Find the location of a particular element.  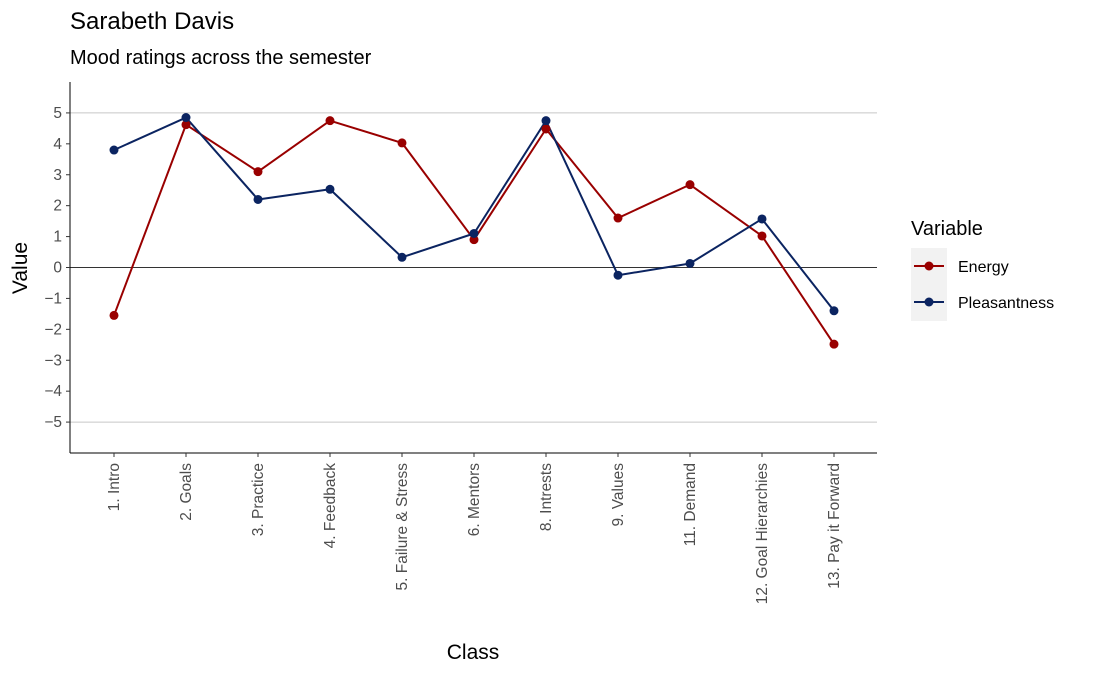

x-tick-label: 8. Intrests is located at coordinates (546, 497).